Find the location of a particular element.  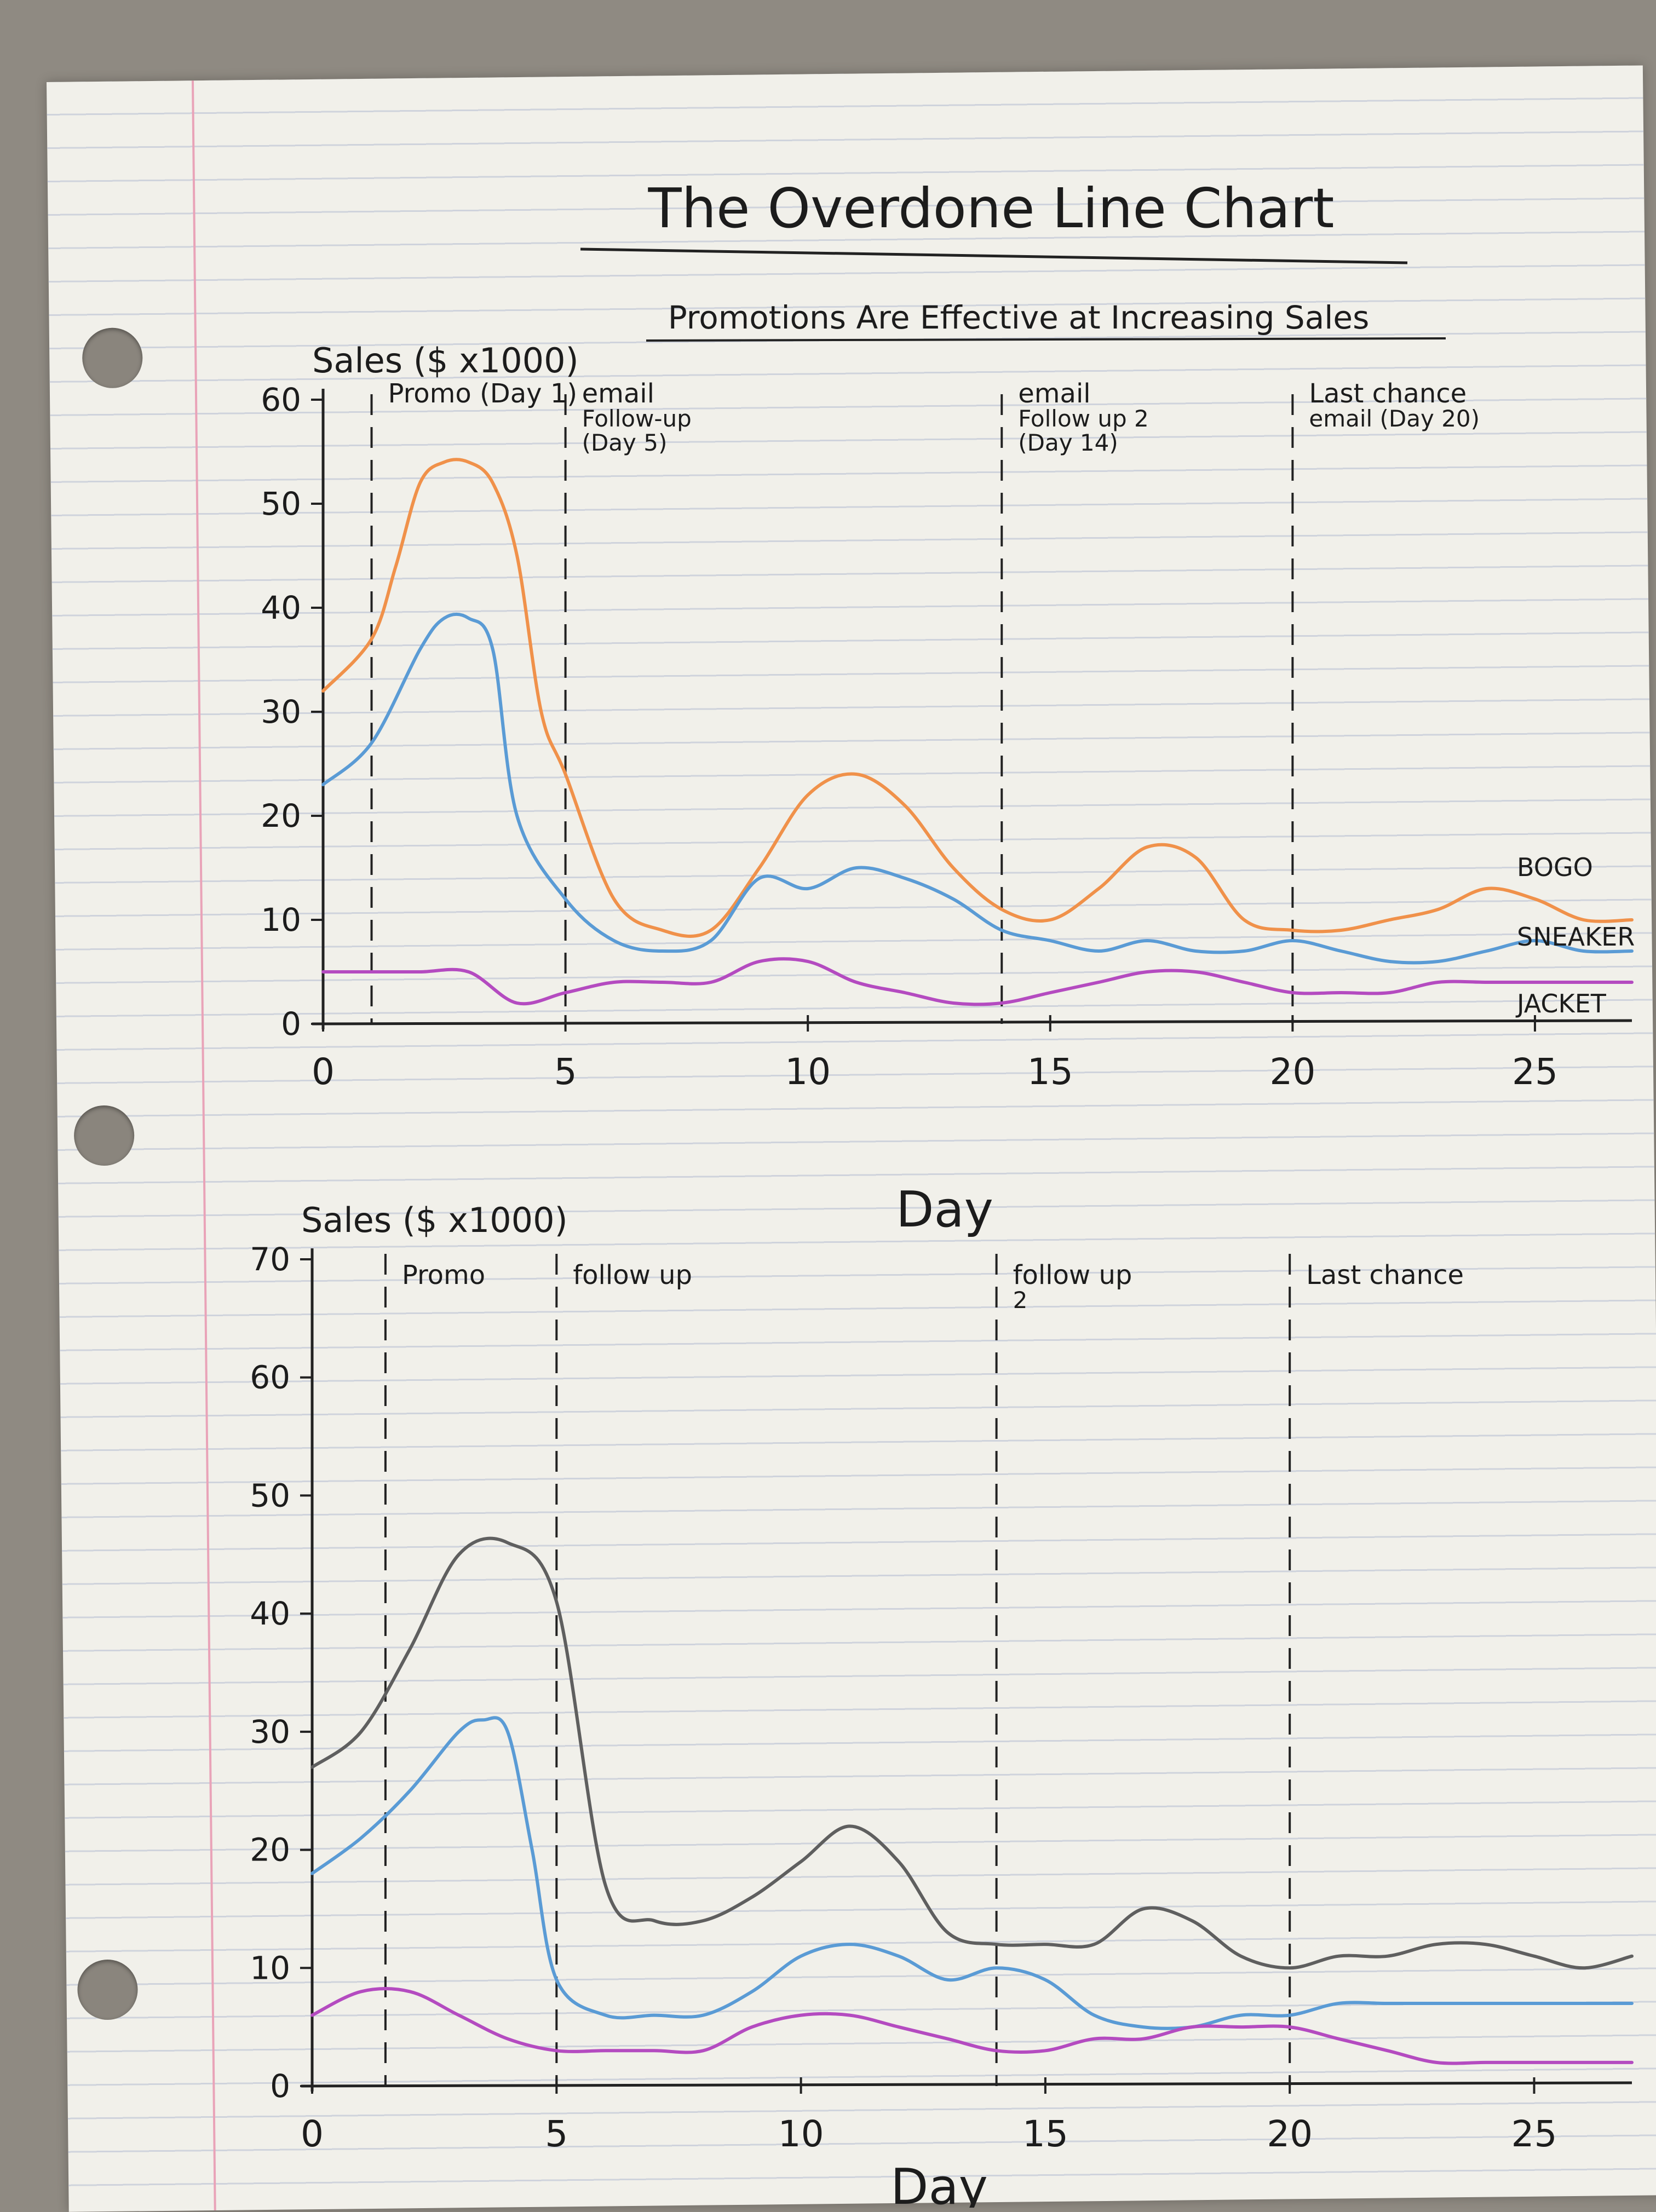

series-legend-label: BOGO is located at coordinates (1555, 867).